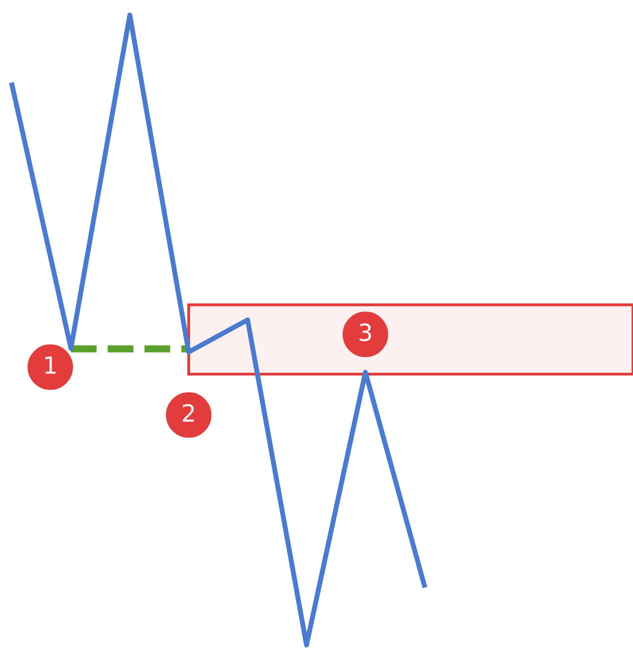 This screenshot has height=650, width=633. I want to click on annotation: 2, so click(188, 413).